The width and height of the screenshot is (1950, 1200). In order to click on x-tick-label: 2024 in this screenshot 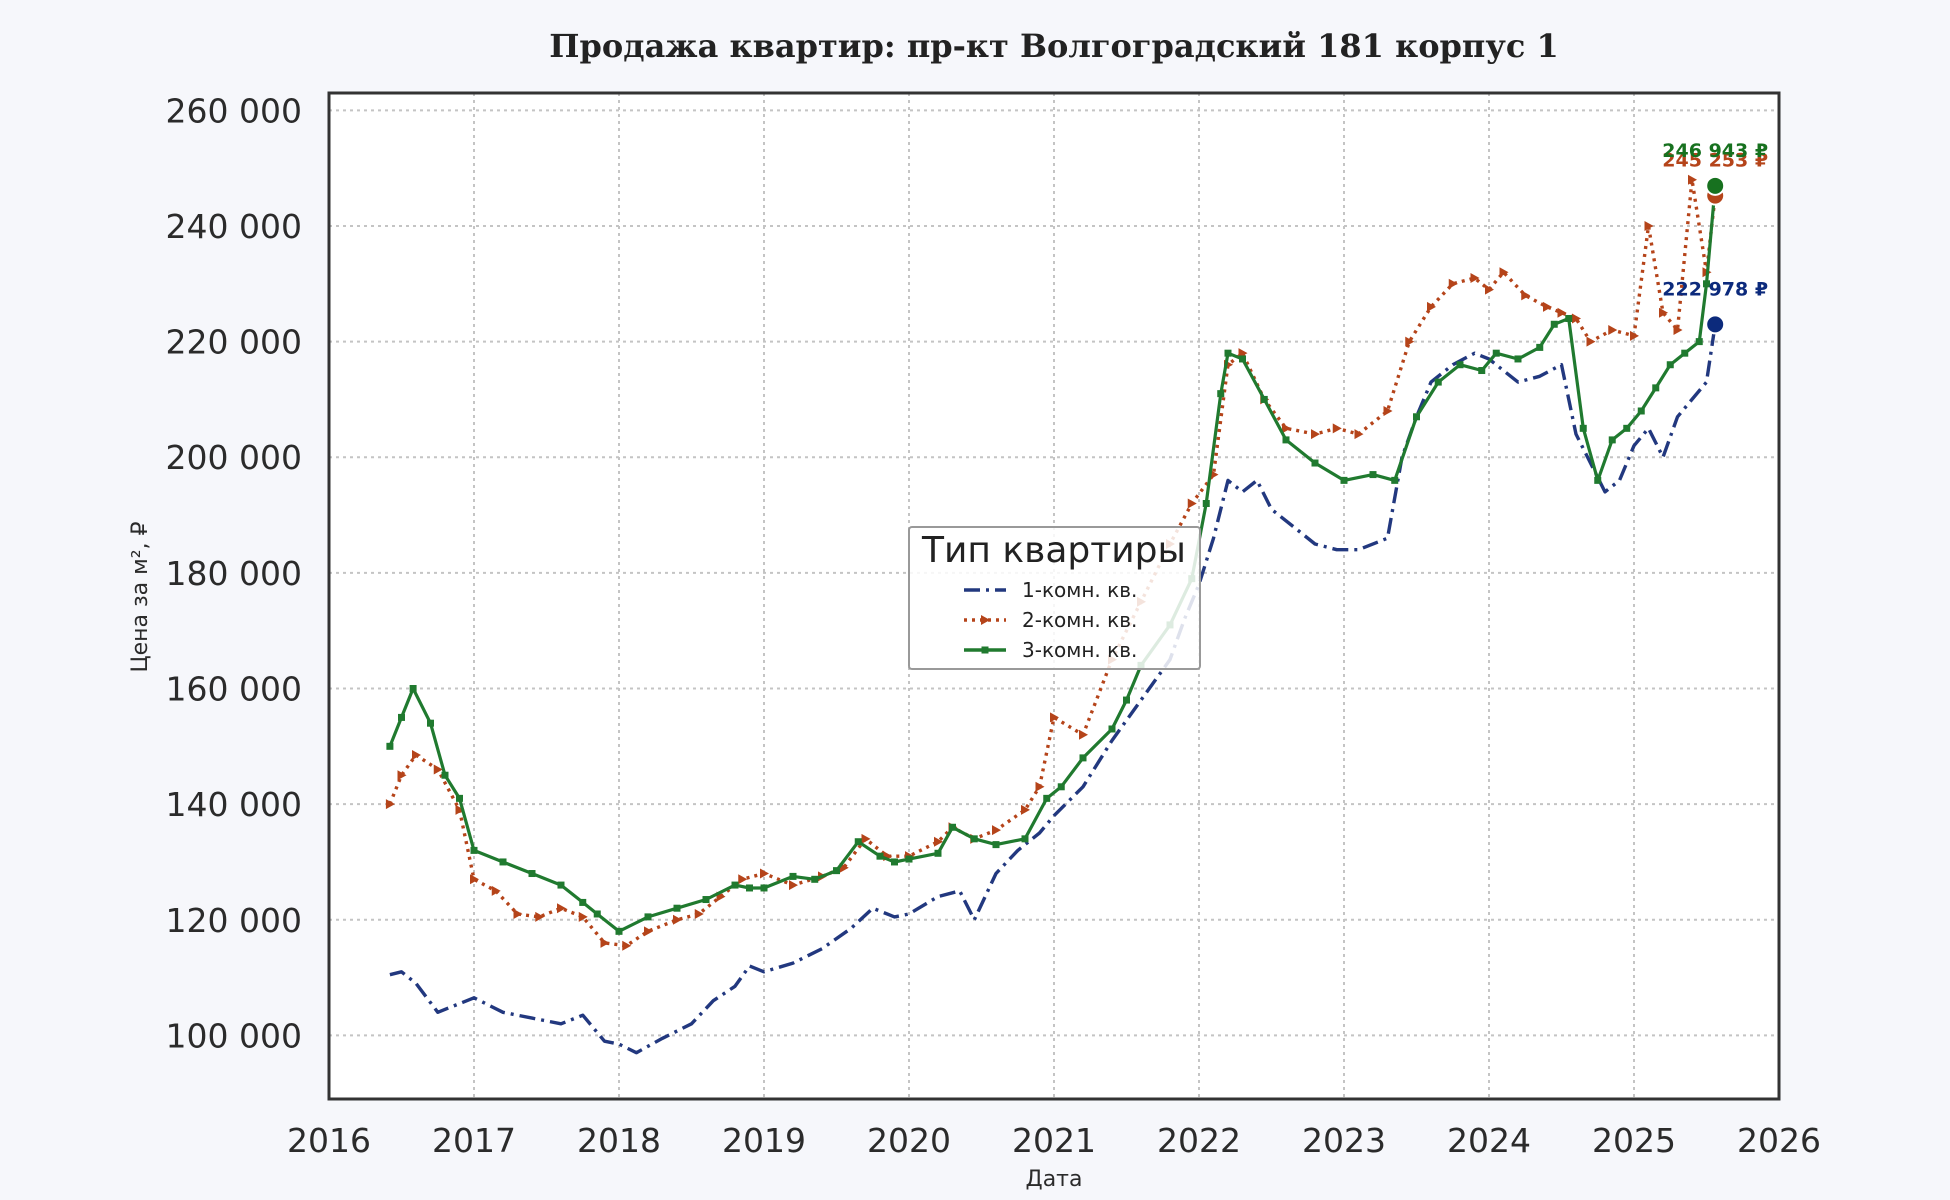, I will do `click(1489, 1140)`.